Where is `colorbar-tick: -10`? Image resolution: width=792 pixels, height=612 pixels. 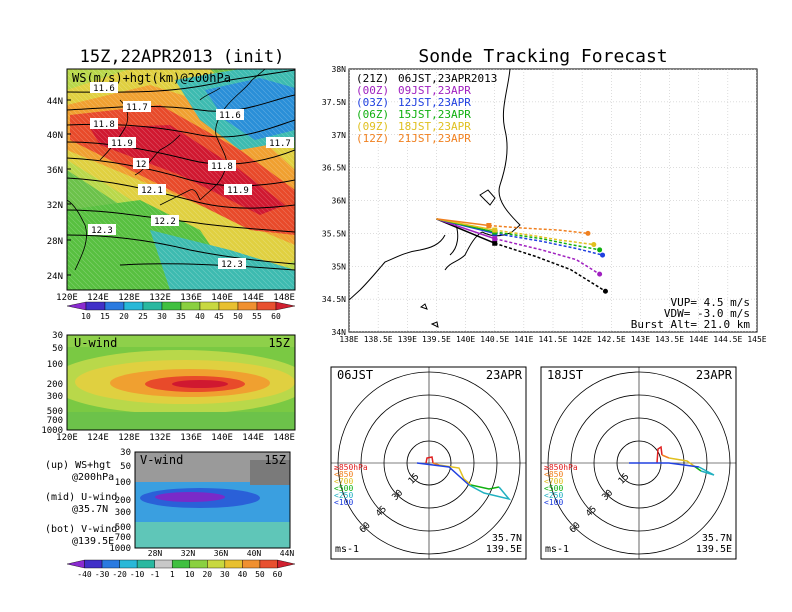 colorbar-tick: -10 is located at coordinates (137, 574).